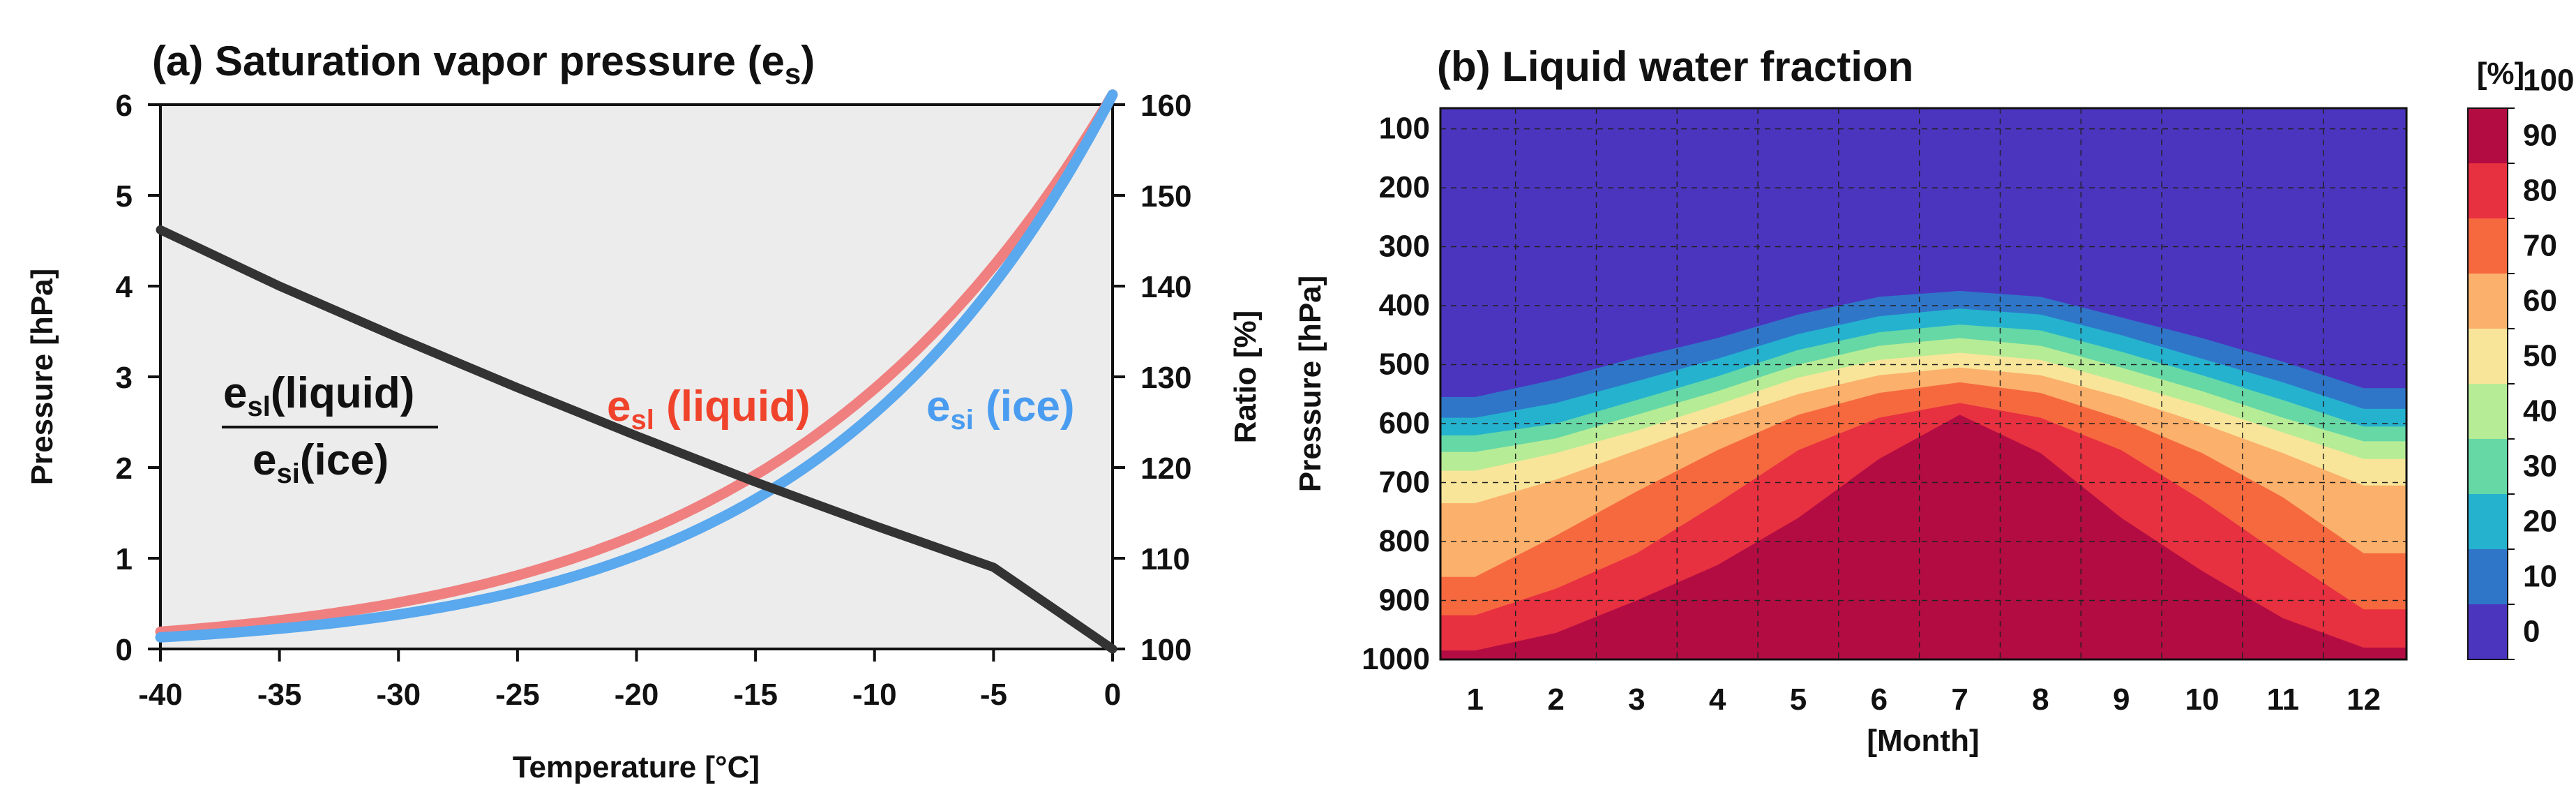 This screenshot has height=799, width=2576. Describe the element at coordinates (2283, 699) in the screenshot. I see `x-tick-label: 11` at that location.